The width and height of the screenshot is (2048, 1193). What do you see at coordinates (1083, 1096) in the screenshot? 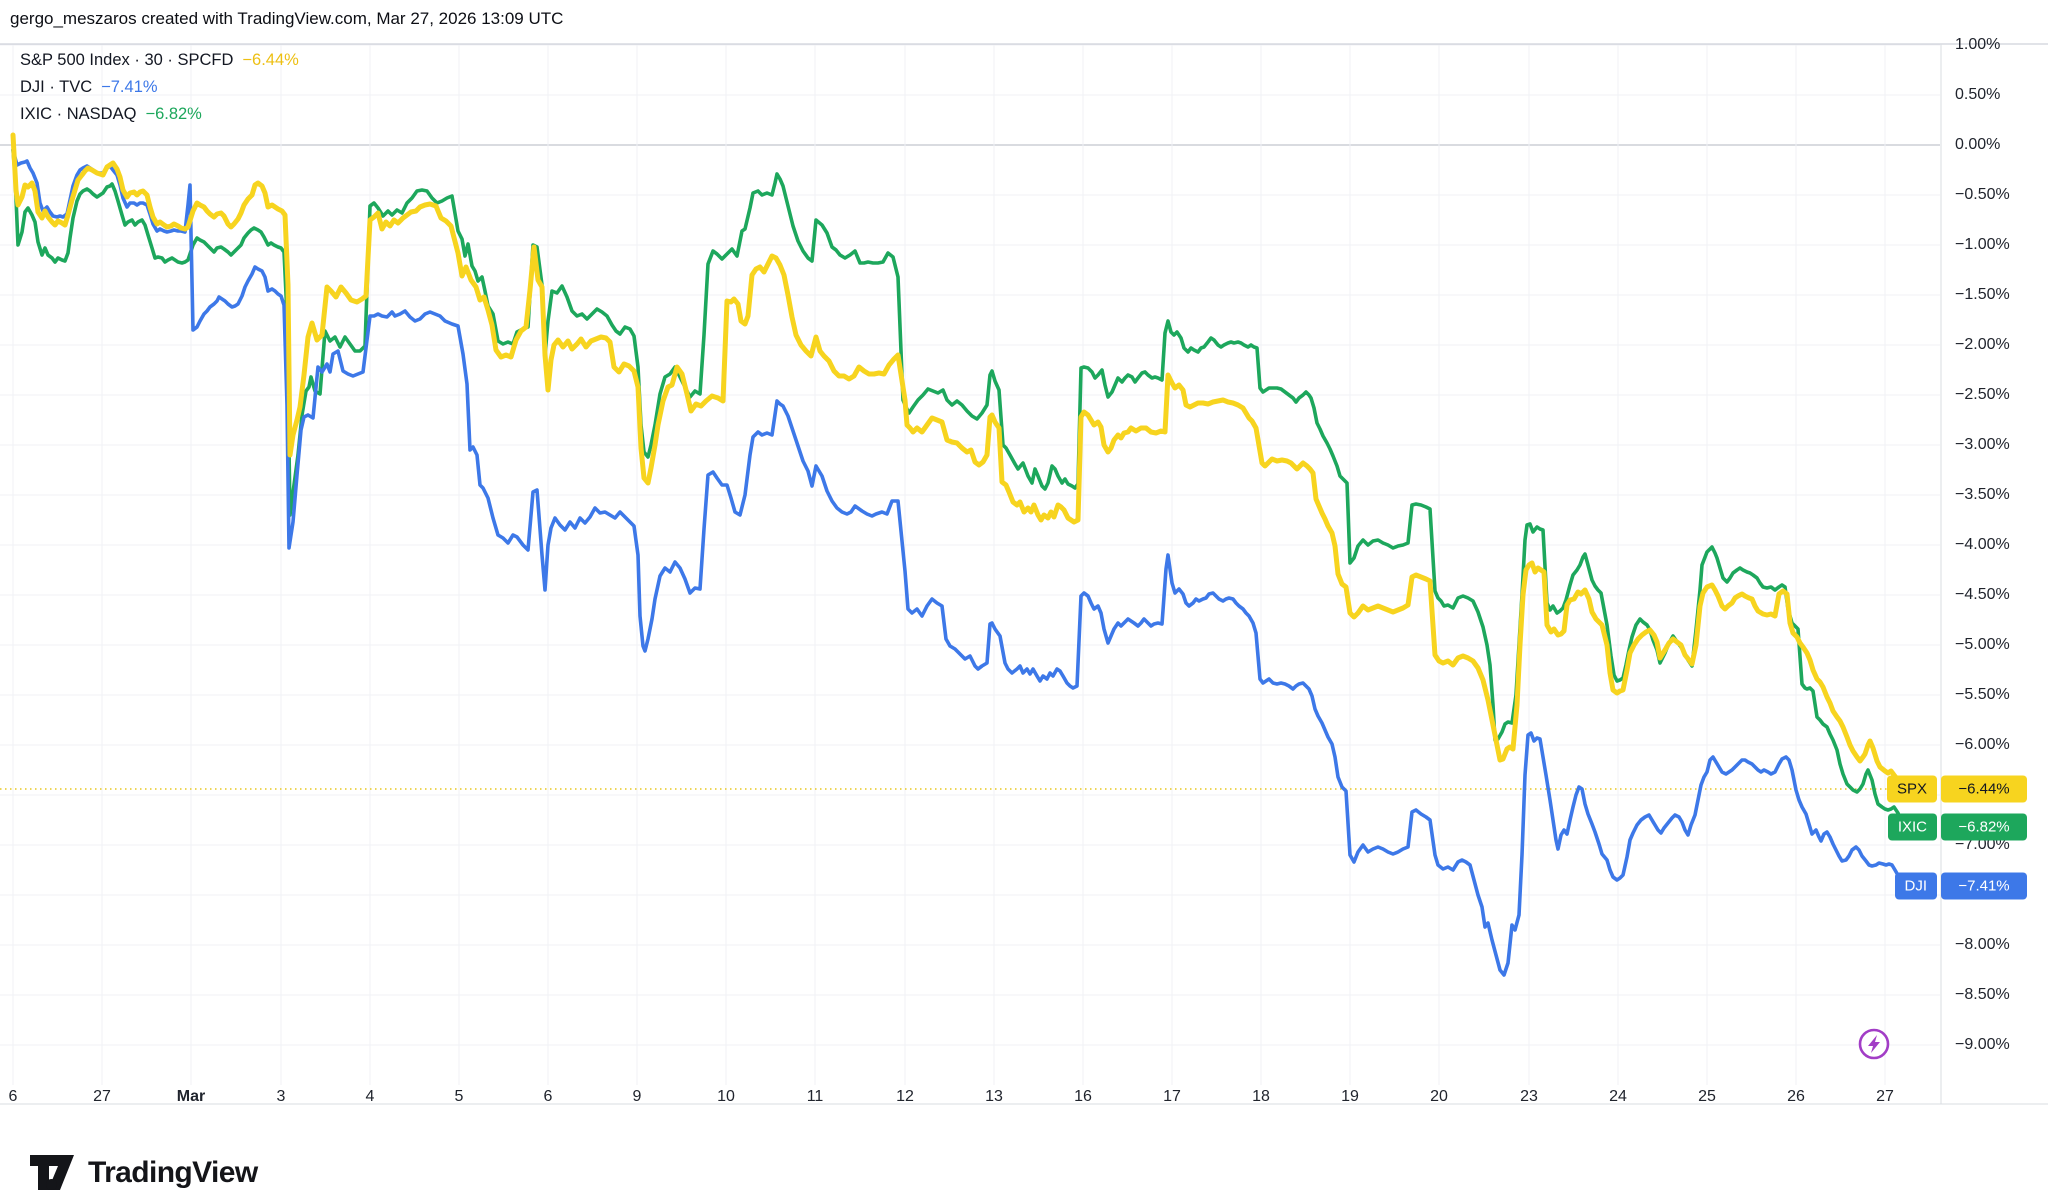
I see `time-axis-label: 16` at bounding box center [1083, 1096].